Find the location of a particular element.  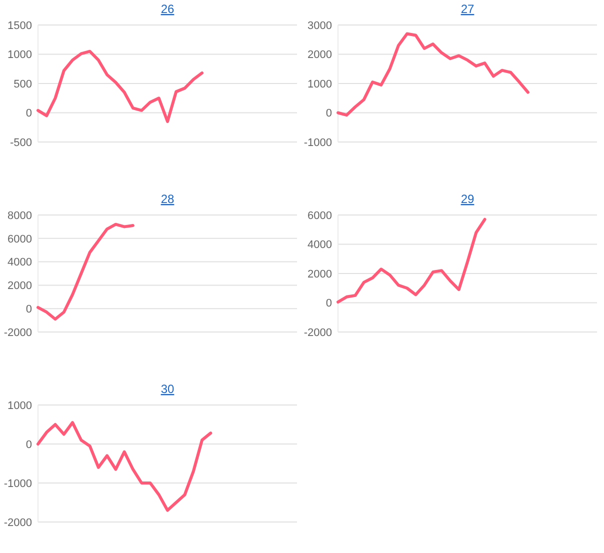

chart-title: 29 is located at coordinates (467, 199).